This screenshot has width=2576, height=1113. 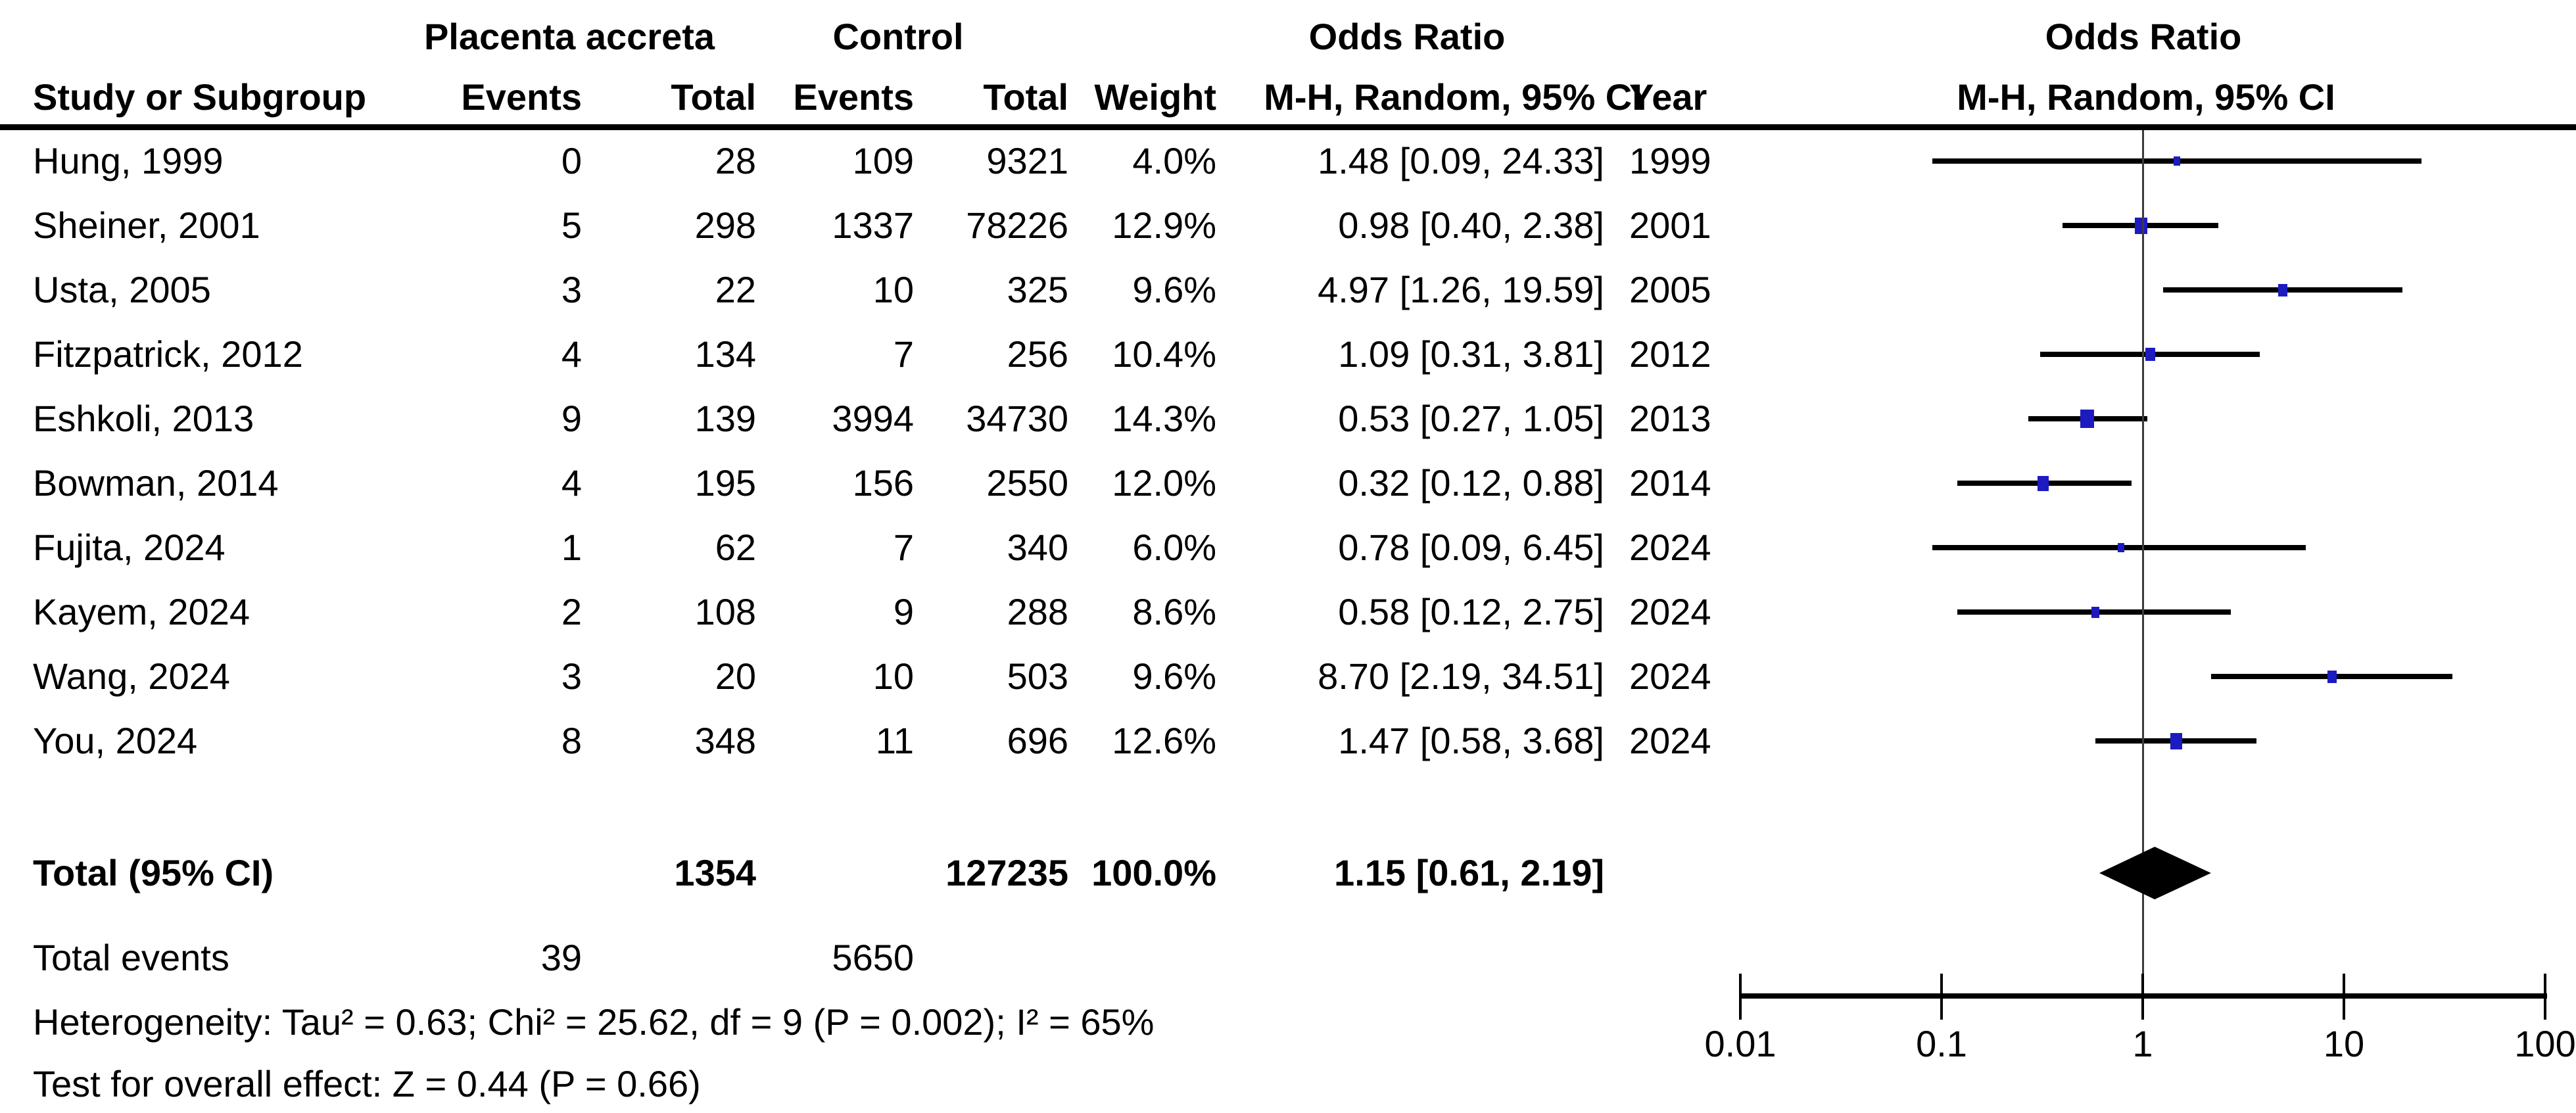 I want to click on study-total-exp: 134, so click(x=725, y=354).